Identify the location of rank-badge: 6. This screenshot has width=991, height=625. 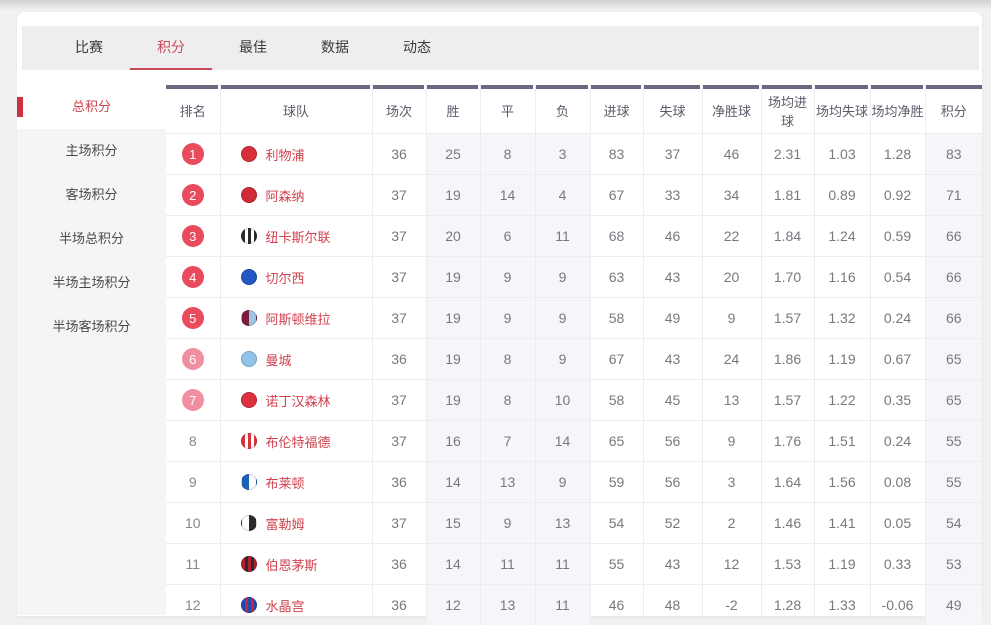
(193, 359).